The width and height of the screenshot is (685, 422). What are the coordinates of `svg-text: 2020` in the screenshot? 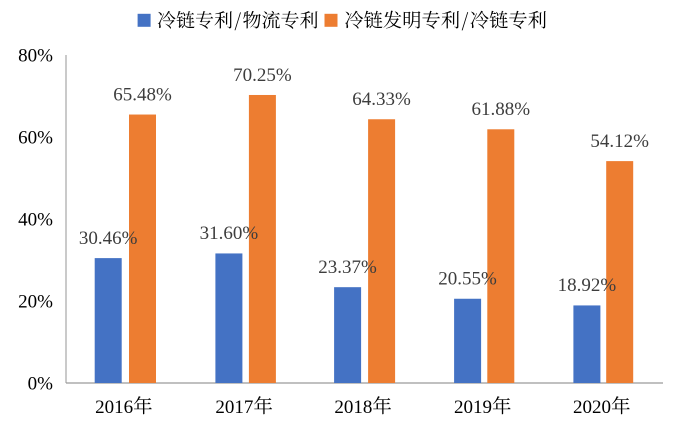 It's located at (592, 407).